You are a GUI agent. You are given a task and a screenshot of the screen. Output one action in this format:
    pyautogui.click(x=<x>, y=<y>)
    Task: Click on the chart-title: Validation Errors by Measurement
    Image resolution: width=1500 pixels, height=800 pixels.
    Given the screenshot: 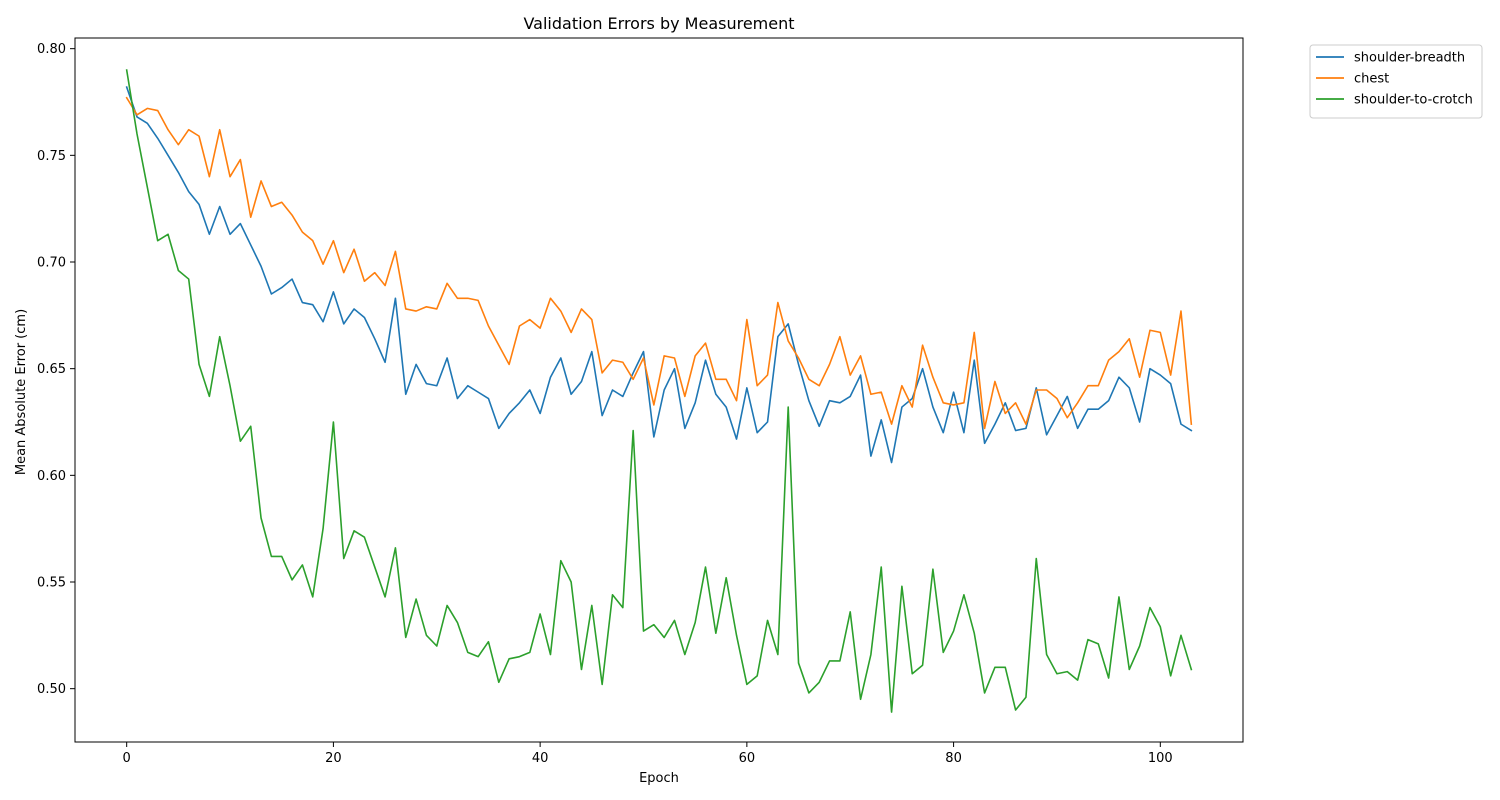 What is the action you would take?
    pyautogui.click(x=658, y=23)
    